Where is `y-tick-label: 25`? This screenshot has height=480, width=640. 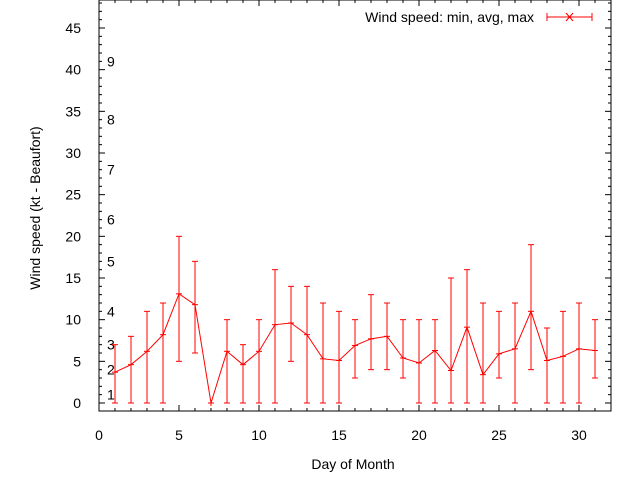 y-tick-label: 25 is located at coordinates (73, 195).